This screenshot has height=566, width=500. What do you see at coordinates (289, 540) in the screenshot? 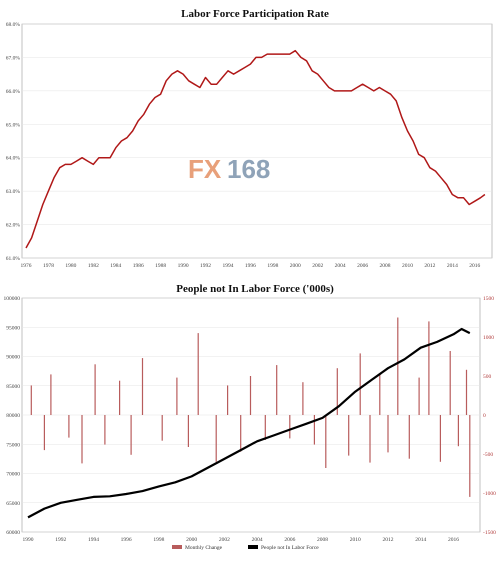
I see `chart2-x-tick-label: 2006` at bounding box center [289, 540].